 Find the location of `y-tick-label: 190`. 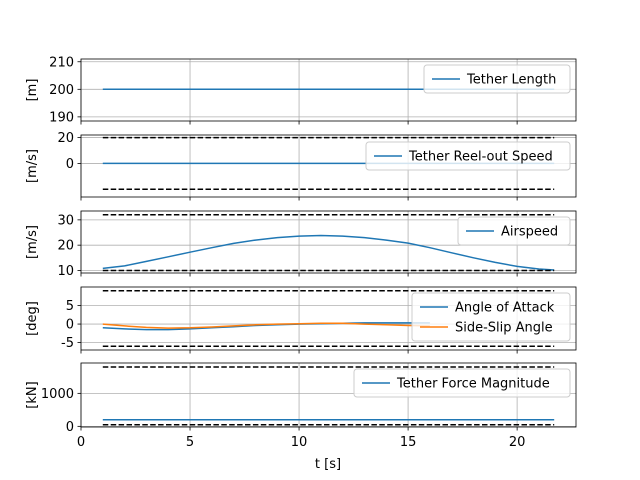

y-tick-label: 190 is located at coordinates (61, 117).